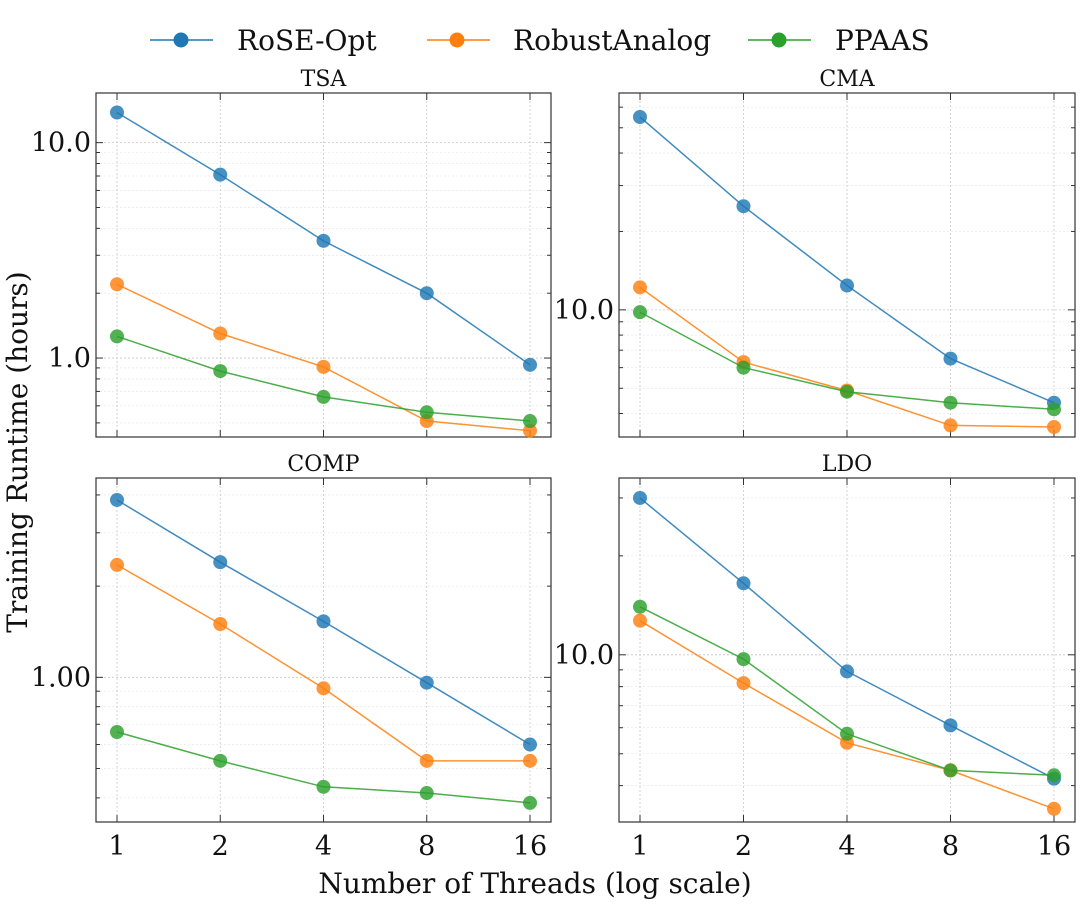  Describe the element at coordinates (612, 40) in the screenshot. I see `legend-label: RobustAnalog` at that location.